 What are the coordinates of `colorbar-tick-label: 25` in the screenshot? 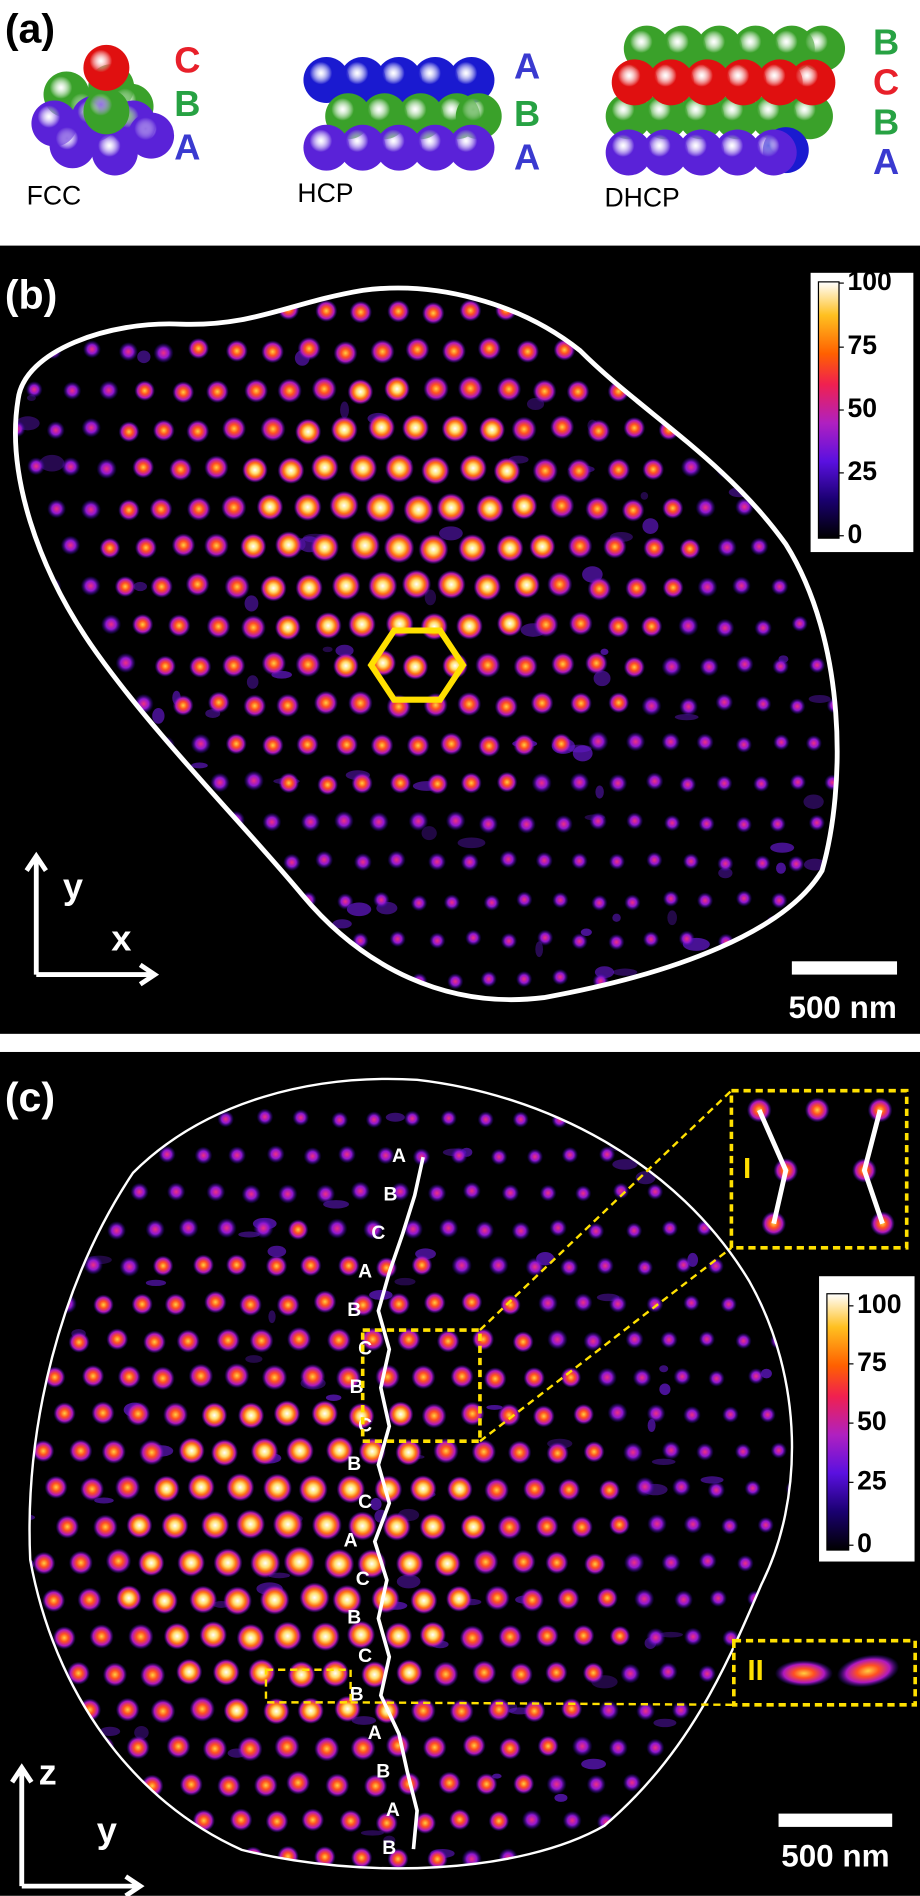 It's located at (872, 1480).